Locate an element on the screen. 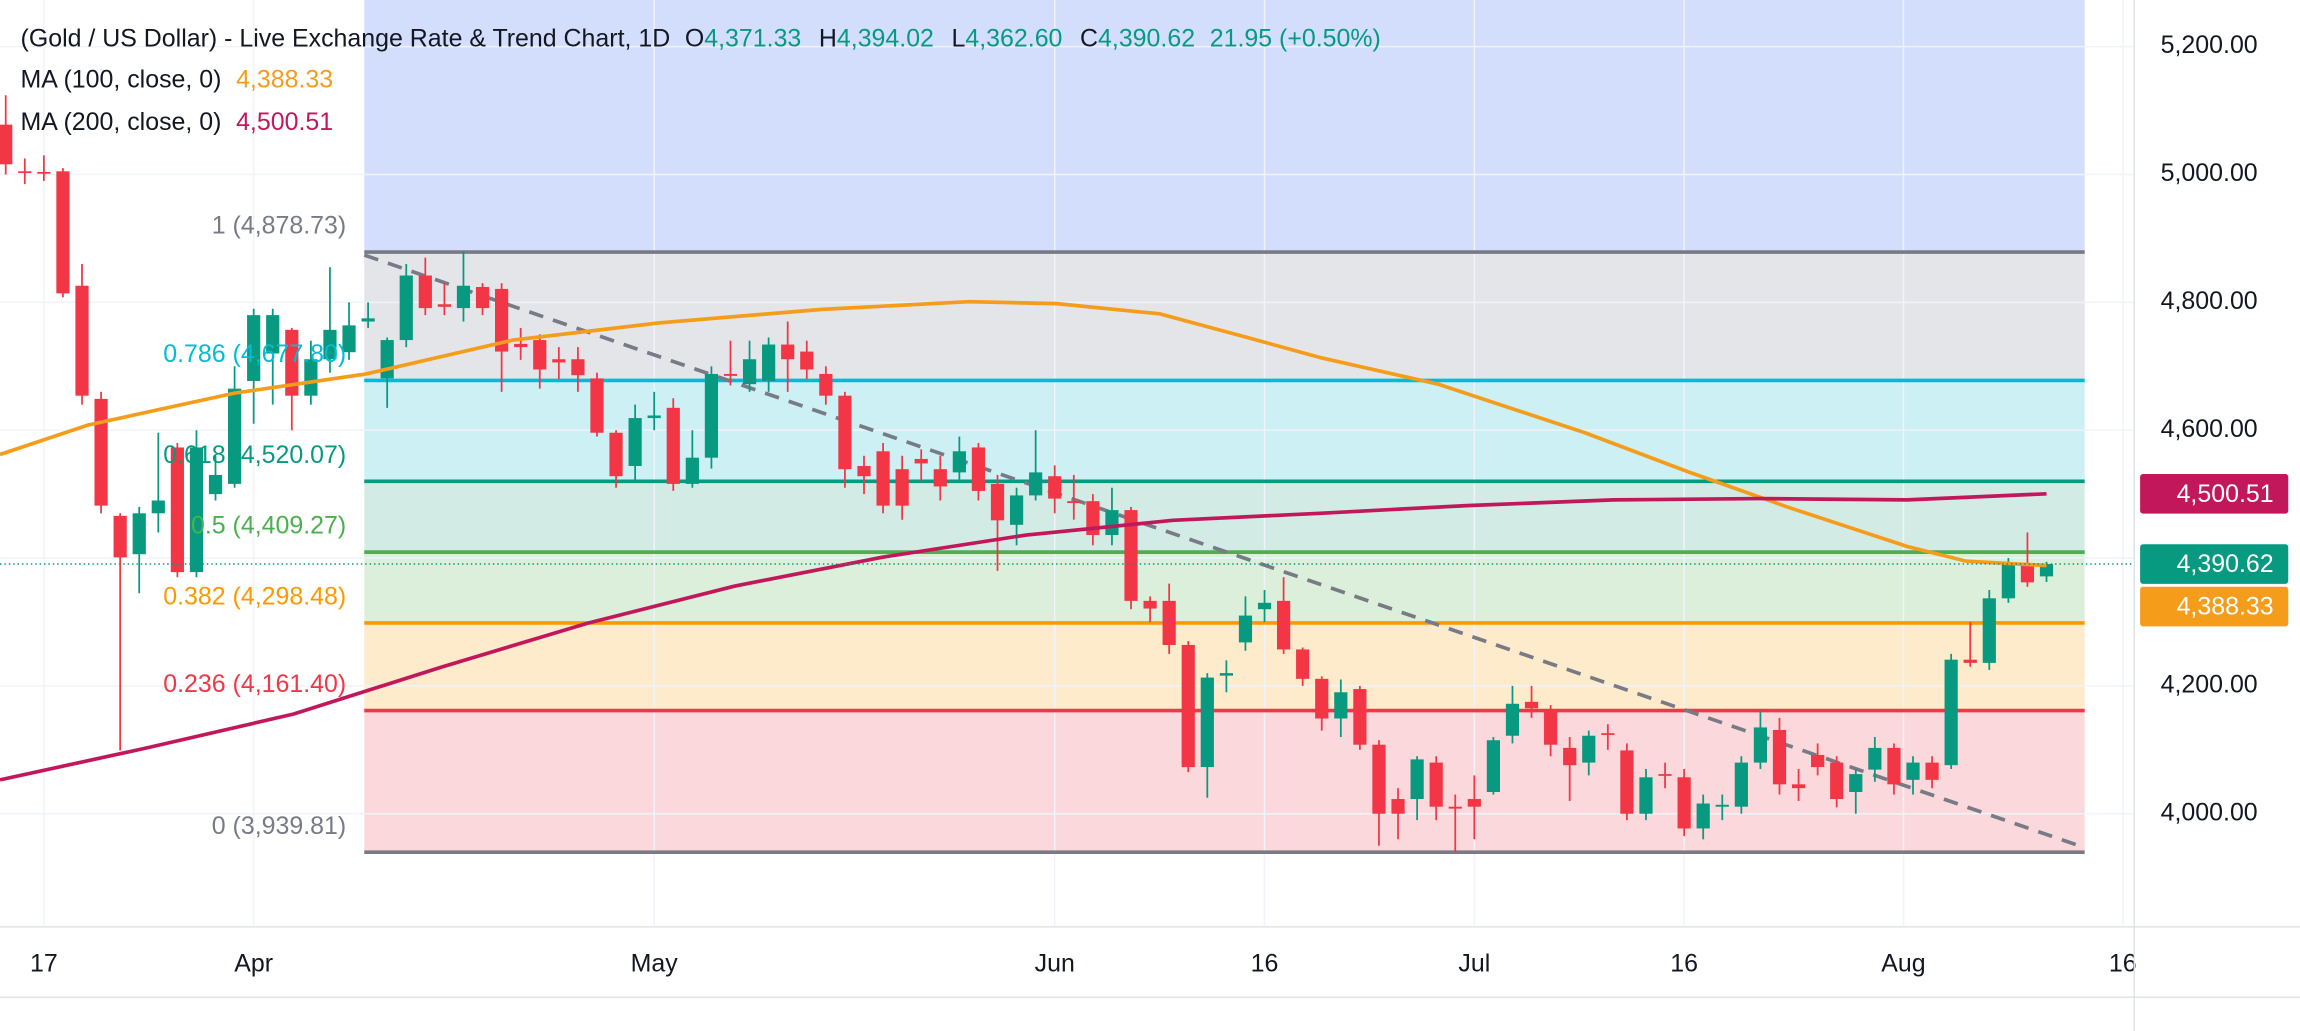 This screenshot has height=1031, width=2300. y-tick-label: 4,000.00 is located at coordinates (2209, 812).